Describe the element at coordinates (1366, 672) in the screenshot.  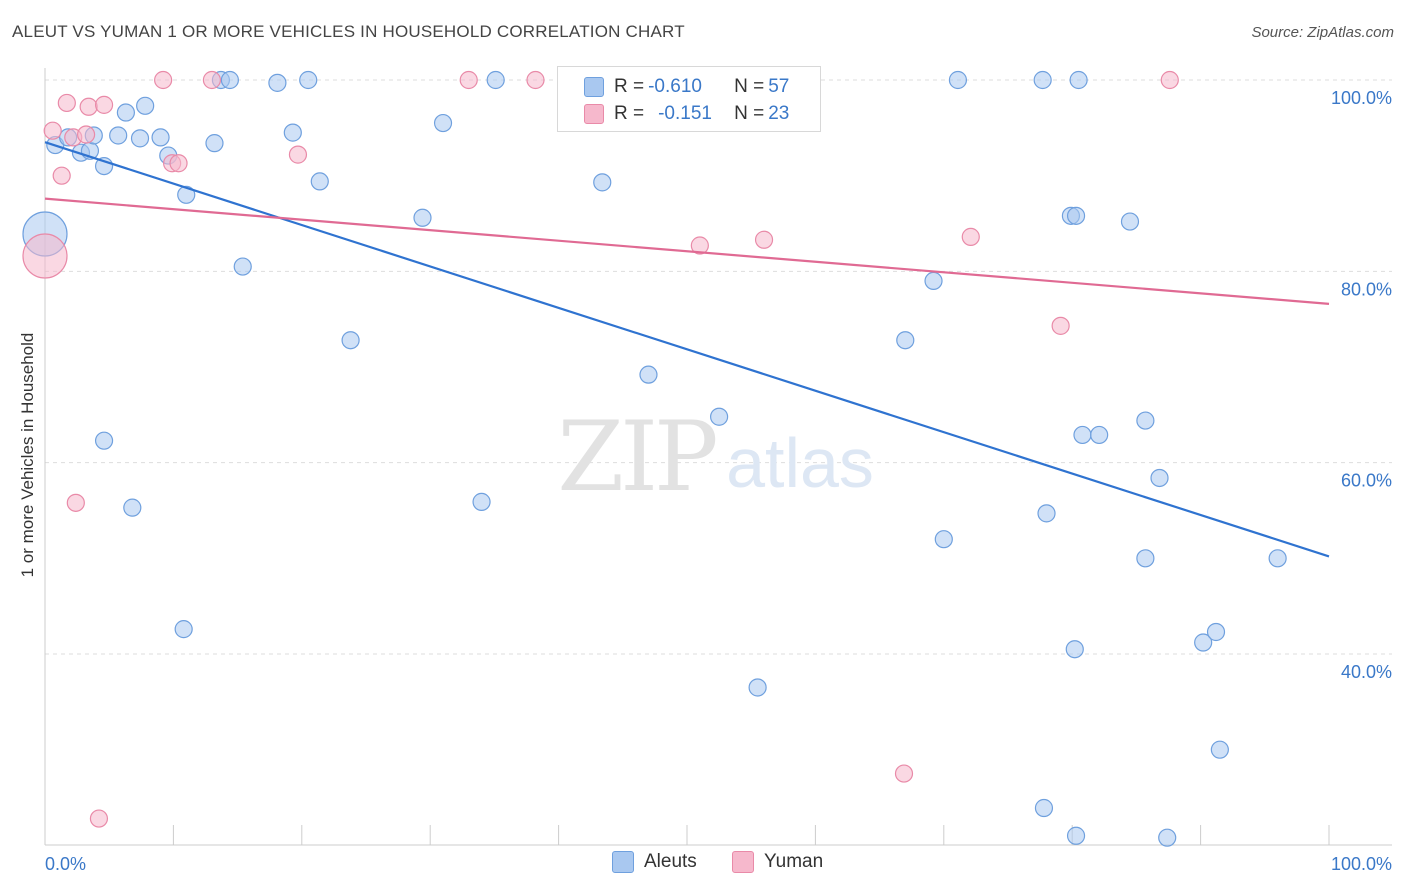
I see `y-tick-label: 40.0%` at that location.